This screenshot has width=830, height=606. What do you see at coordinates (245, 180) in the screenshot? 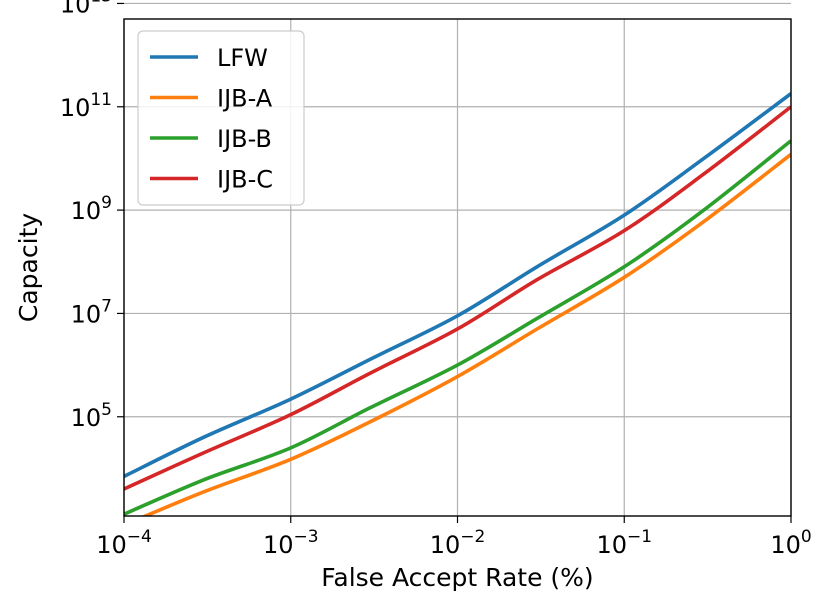
I see `legend-label-ijb-c: IJB-C` at bounding box center [245, 180].